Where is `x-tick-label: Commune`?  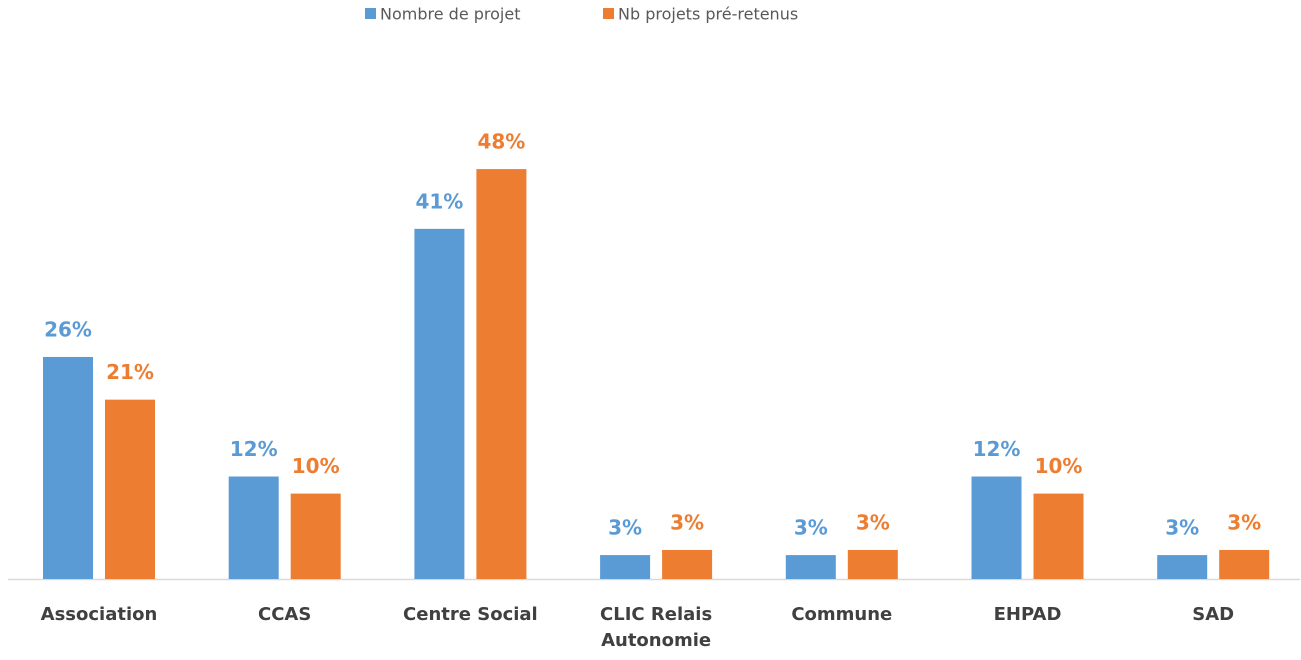 x-tick-label: Commune is located at coordinates (842, 614).